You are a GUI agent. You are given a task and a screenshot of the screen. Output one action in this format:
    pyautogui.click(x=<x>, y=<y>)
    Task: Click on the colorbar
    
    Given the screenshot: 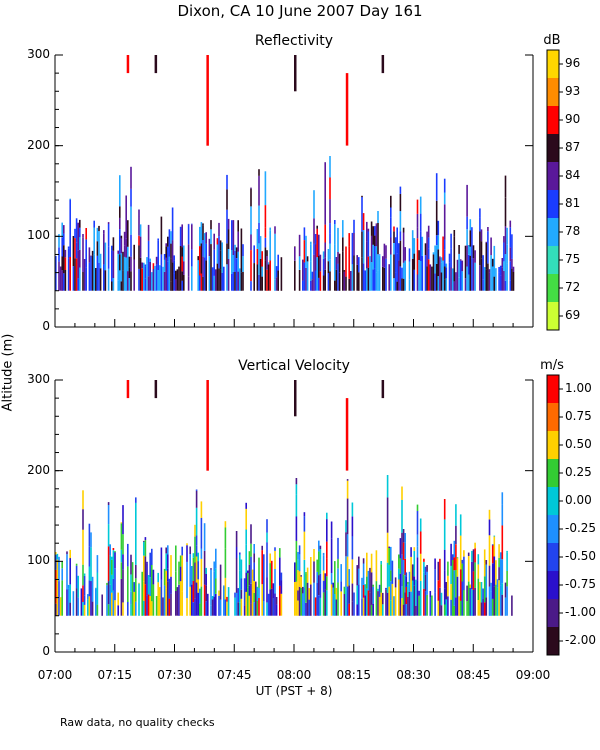 What is the action you would take?
    pyautogui.click(x=554, y=190)
    